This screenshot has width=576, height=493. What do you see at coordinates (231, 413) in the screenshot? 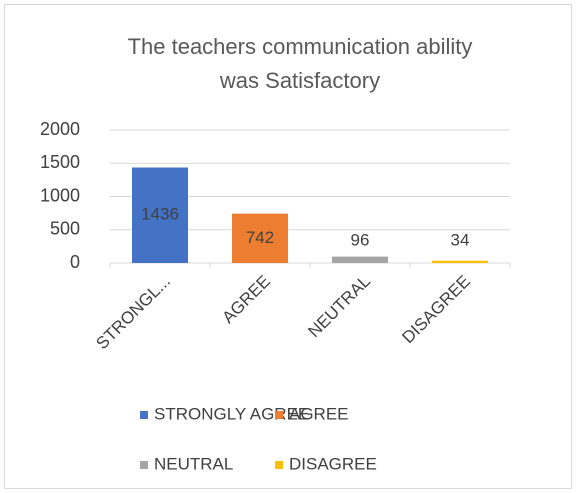
I see `legend-label: STRONGLY AGREE` at bounding box center [231, 413].